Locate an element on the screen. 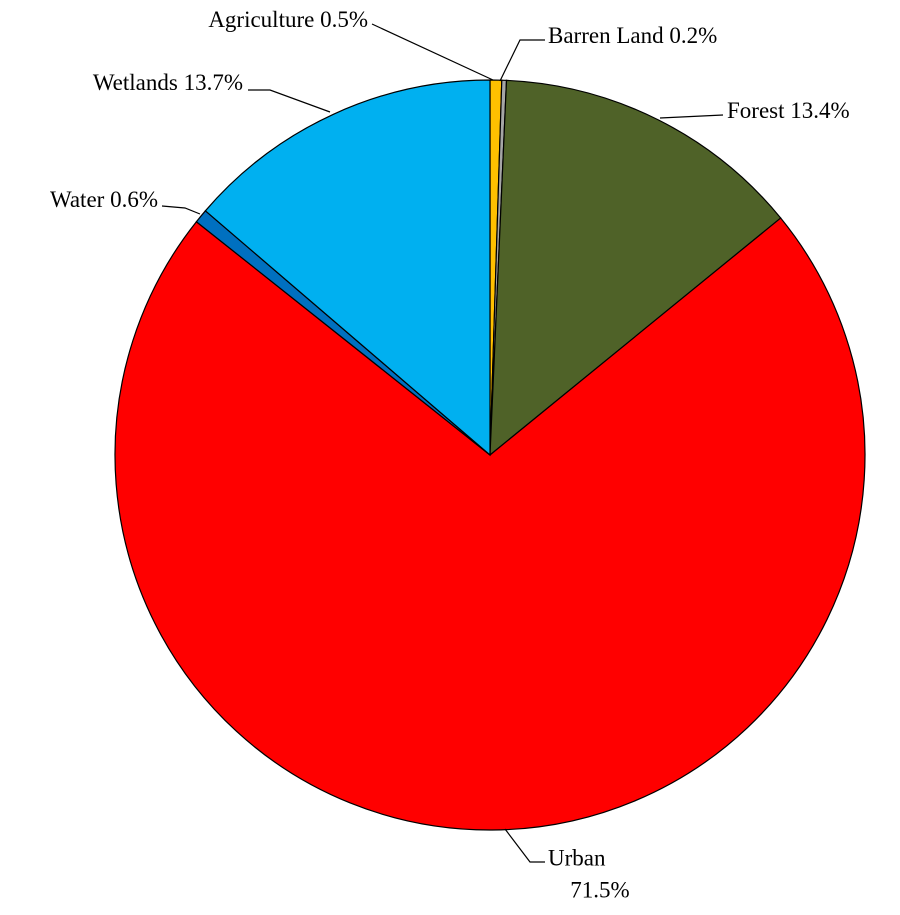 Image resolution: width=900 pixels, height=915 pixels. slice-name: Agriculture is located at coordinates (261, 19).